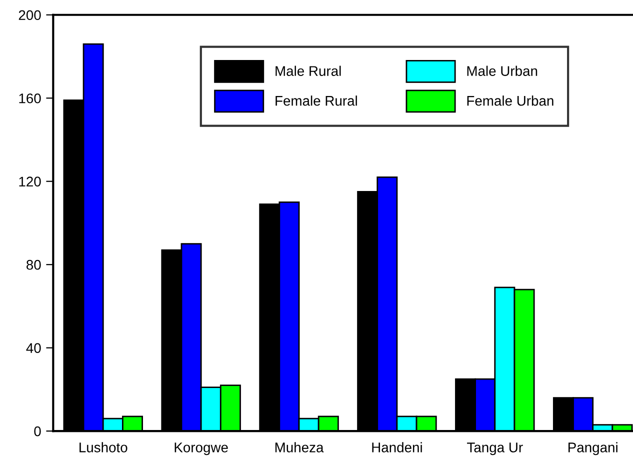  Describe the element at coordinates (495, 449) in the screenshot. I see `x-tick-label: Tanga Ur` at that location.